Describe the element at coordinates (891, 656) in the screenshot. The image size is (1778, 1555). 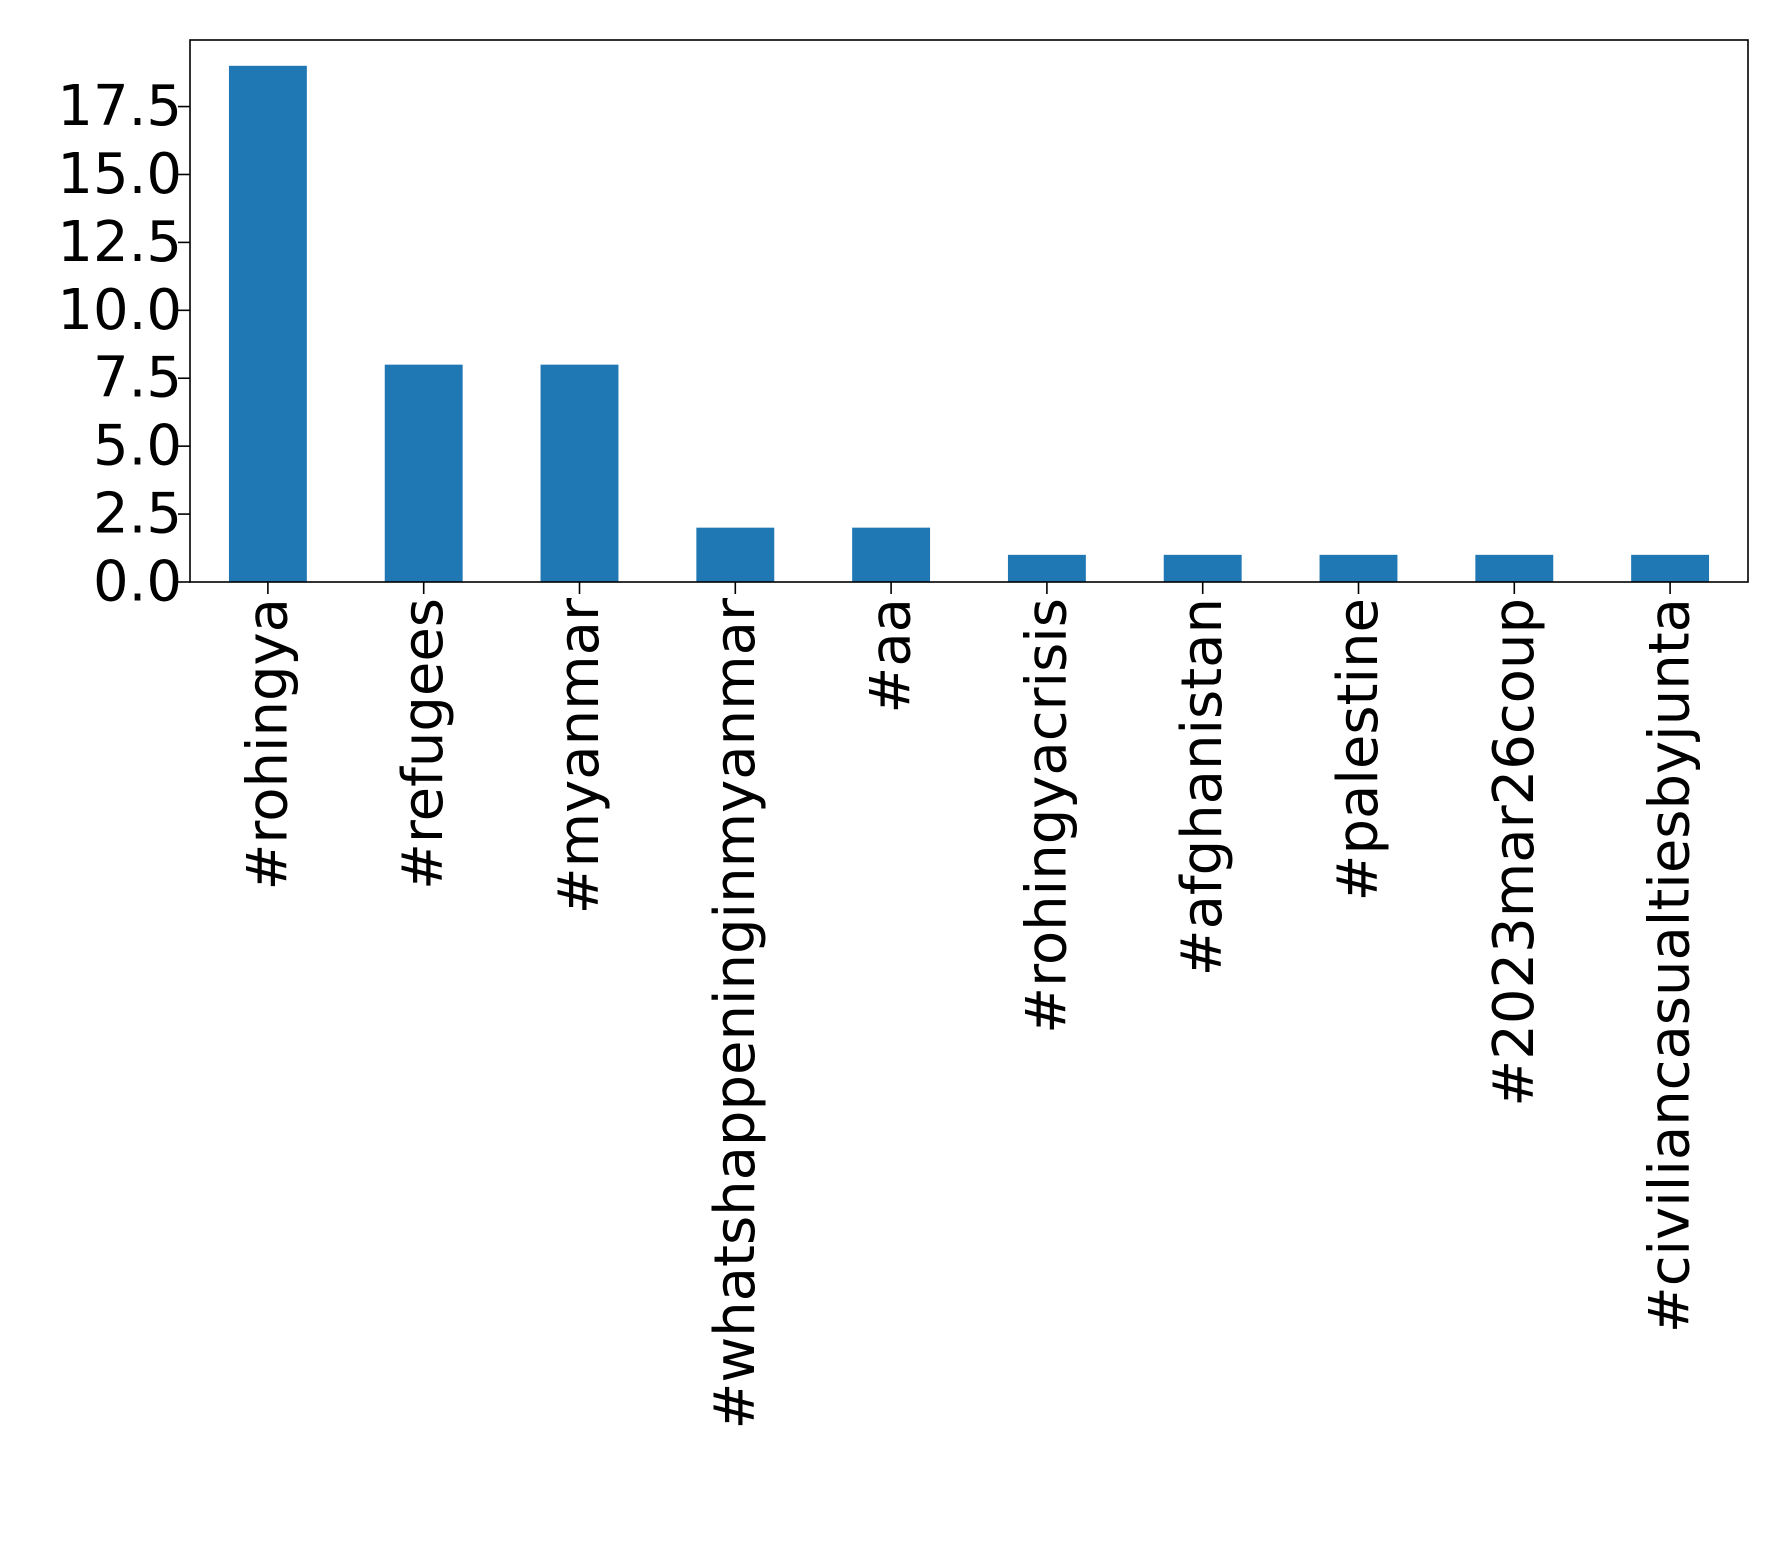
I see `x-tick-label: #aa` at that location.